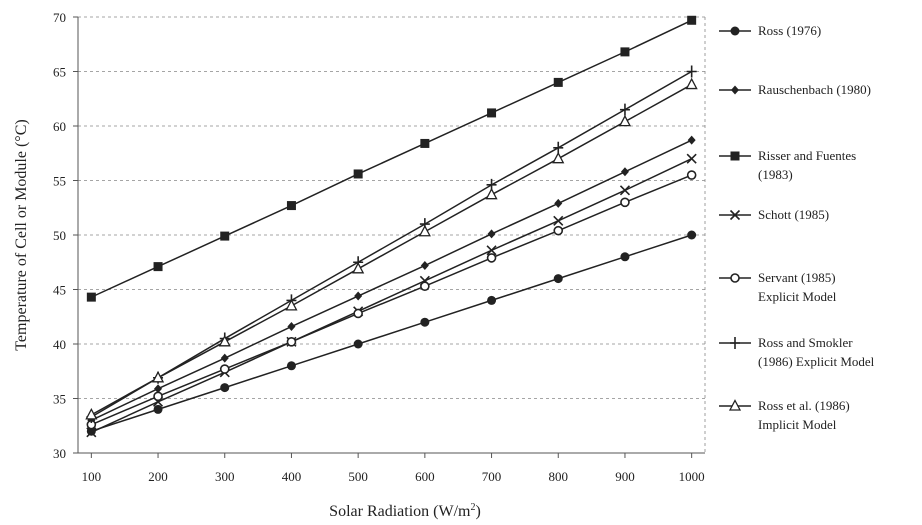 This screenshot has width=922, height=525. Describe the element at coordinates (805, 342) in the screenshot. I see `legend-label: Ross and Smokler` at that location.